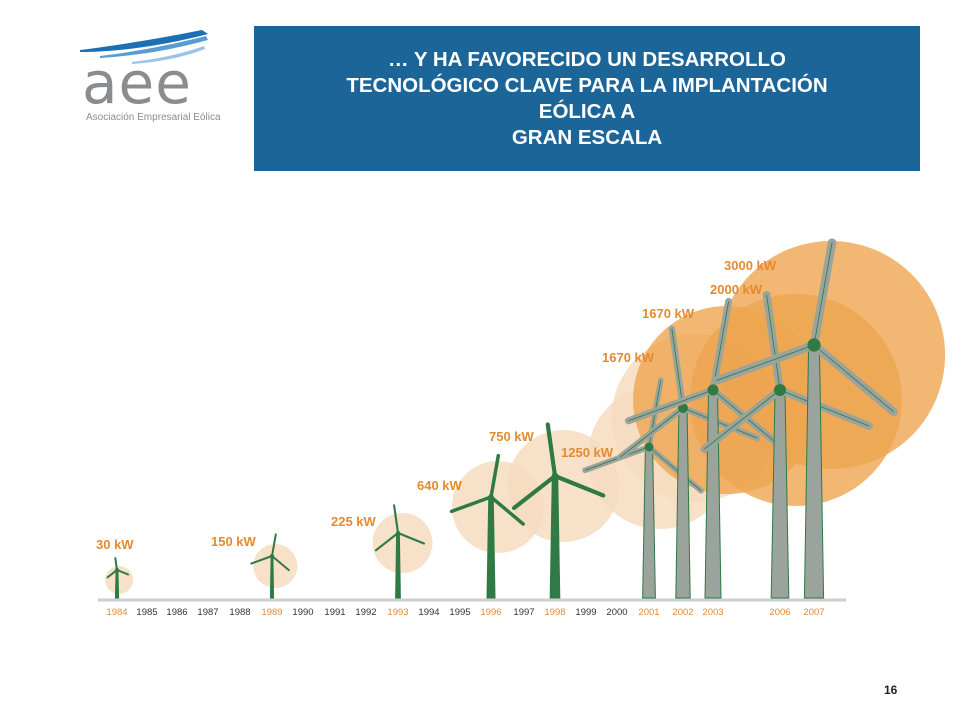  What do you see at coordinates (459, 612) in the screenshot?
I see `timeline-year-label: 1995` at bounding box center [459, 612].